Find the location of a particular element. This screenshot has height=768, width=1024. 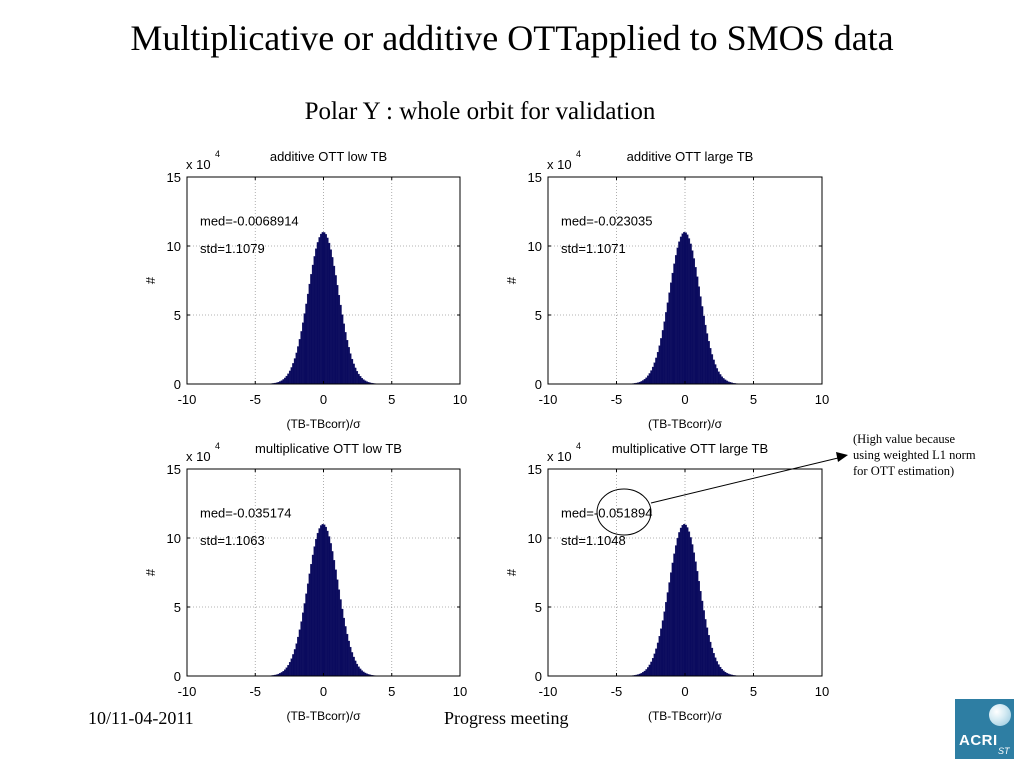

y-axis-label: # is located at coordinates (150, 280).